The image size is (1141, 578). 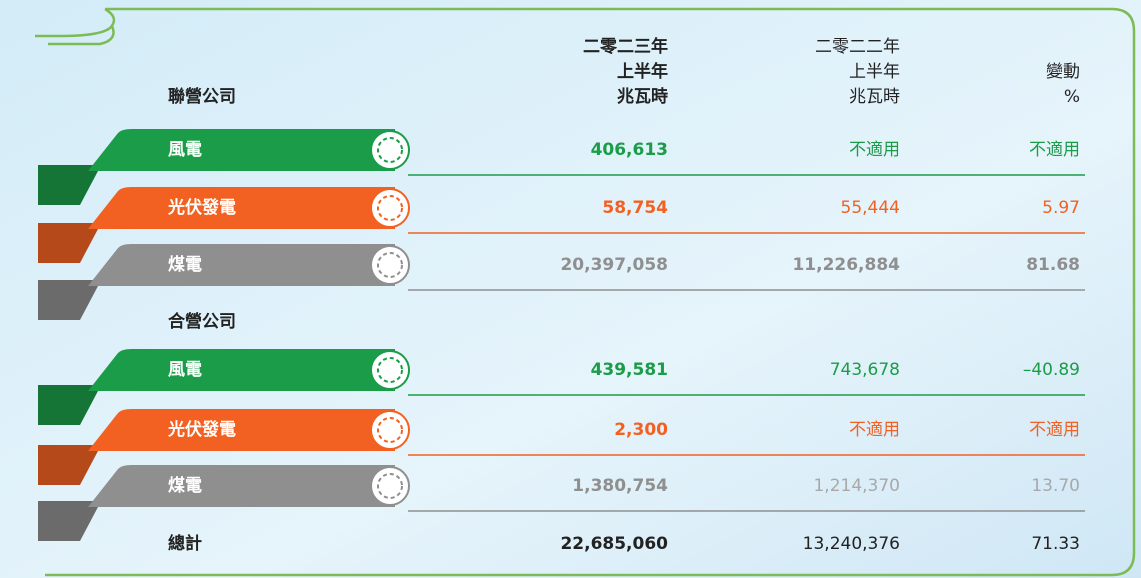 What do you see at coordinates (641, 430) in the screenshot?
I see `cell: 2,300` at bounding box center [641, 430].